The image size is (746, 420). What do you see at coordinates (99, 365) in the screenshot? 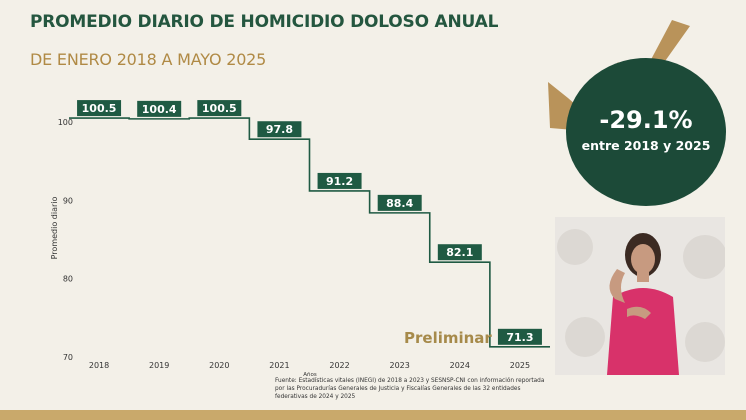
I see `x-tick-label: 2018` at bounding box center [99, 365].